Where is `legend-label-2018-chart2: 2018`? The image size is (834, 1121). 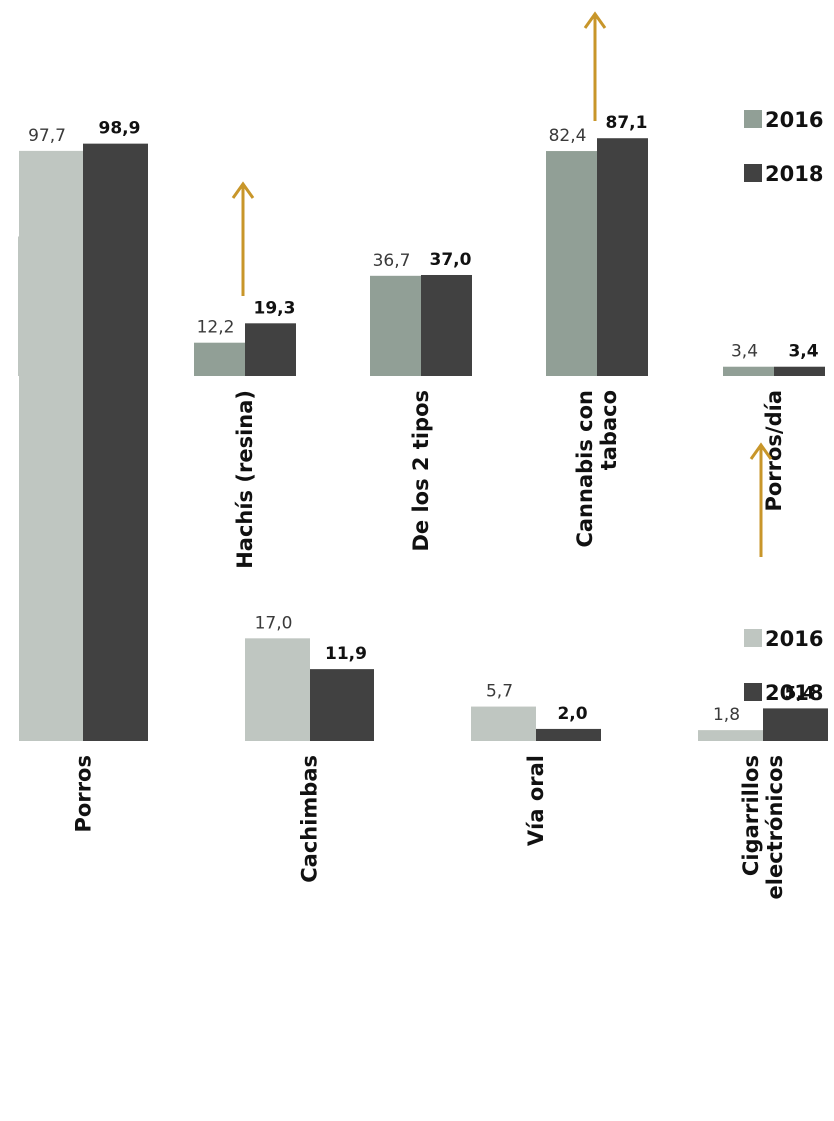
legend-label-2018-chart2: 2018 is located at coordinates (794, 693).